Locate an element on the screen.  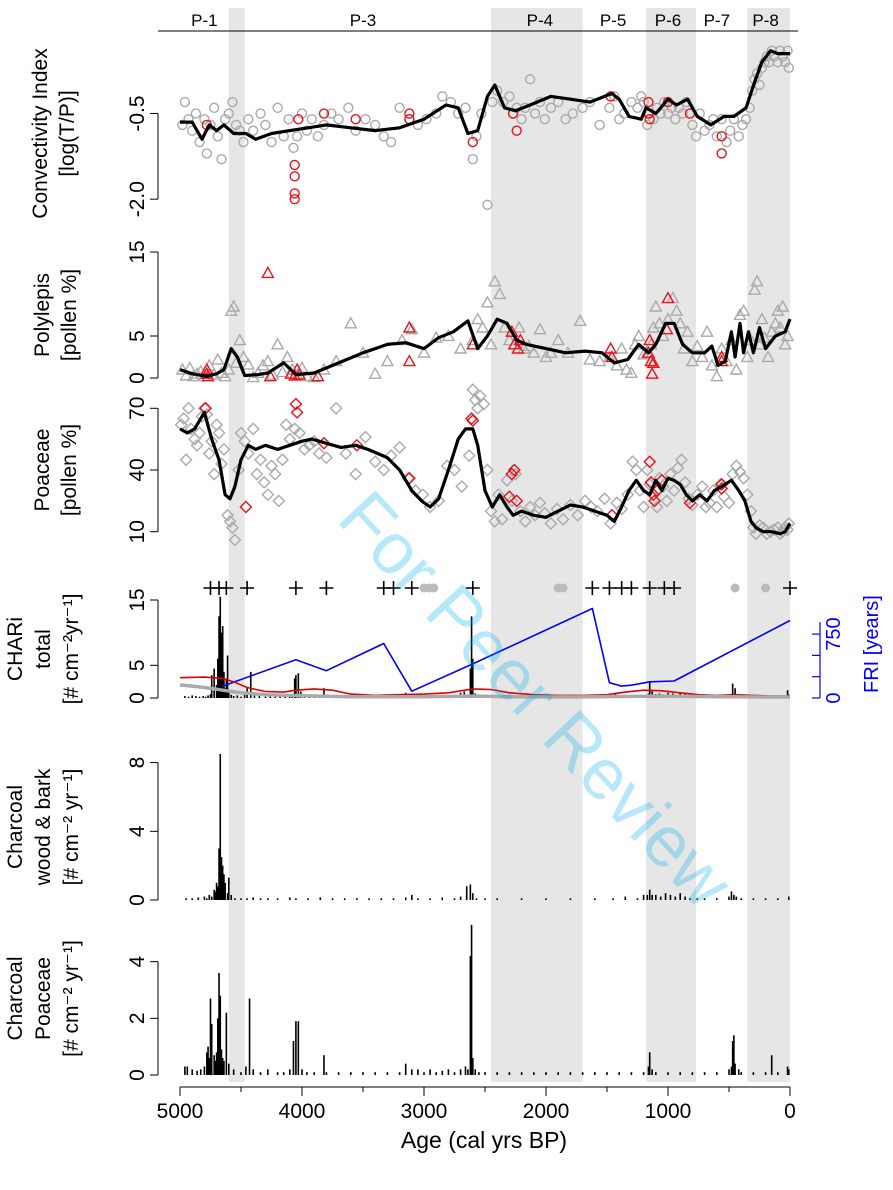
nonsignificant-event-marker is located at coordinates (563, 588).